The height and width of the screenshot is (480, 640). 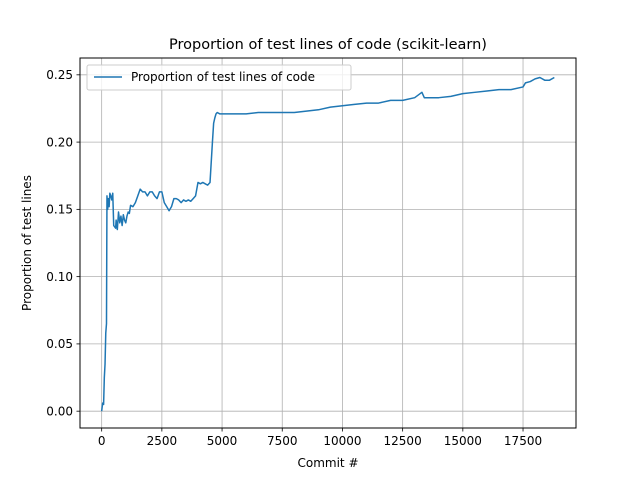 What do you see at coordinates (327, 463) in the screenshot?
I see `x-axis-title: Commit #` at bounding box center [327, 463].